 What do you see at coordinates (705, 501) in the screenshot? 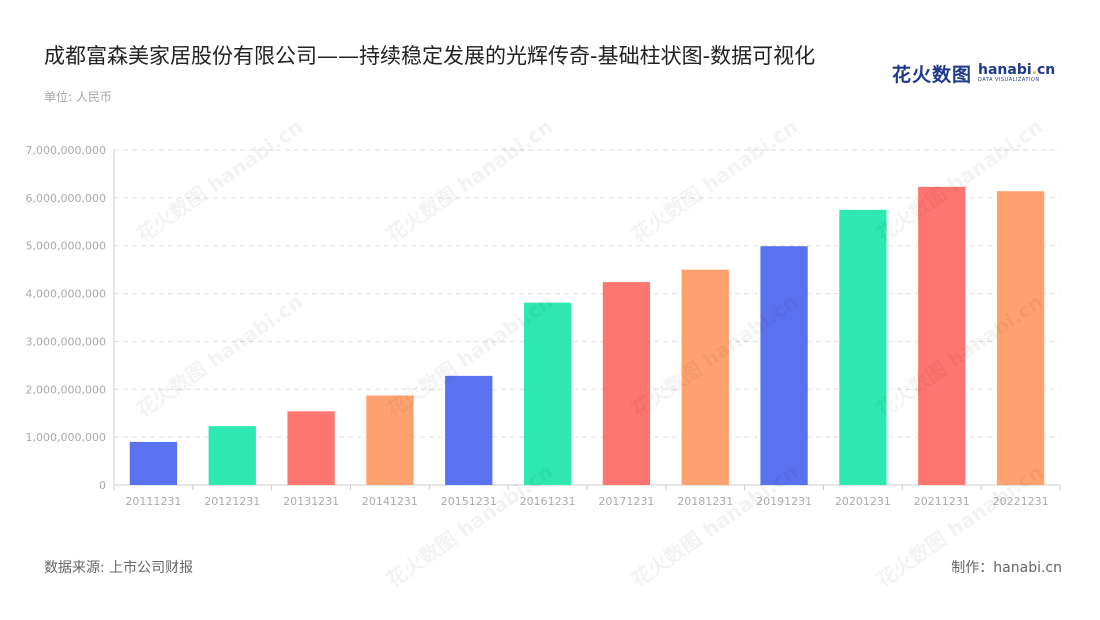
I see `x-tick-label: 20181231` at bounding box center [705, 501].